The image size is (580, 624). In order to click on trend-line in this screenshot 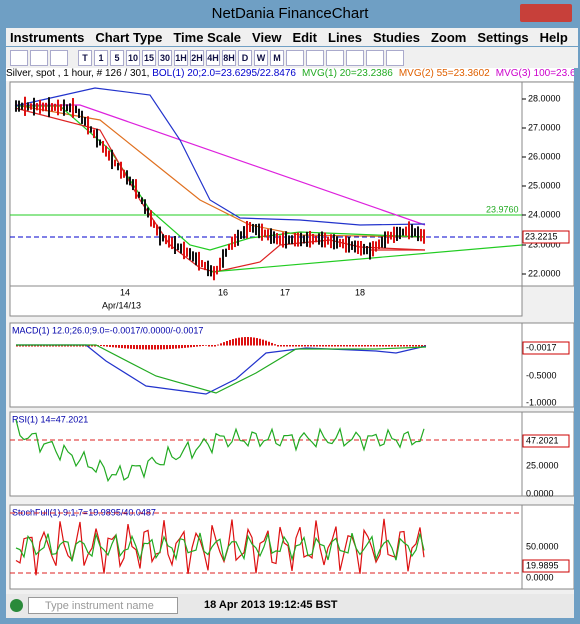, I will do `click(366, 258)`.